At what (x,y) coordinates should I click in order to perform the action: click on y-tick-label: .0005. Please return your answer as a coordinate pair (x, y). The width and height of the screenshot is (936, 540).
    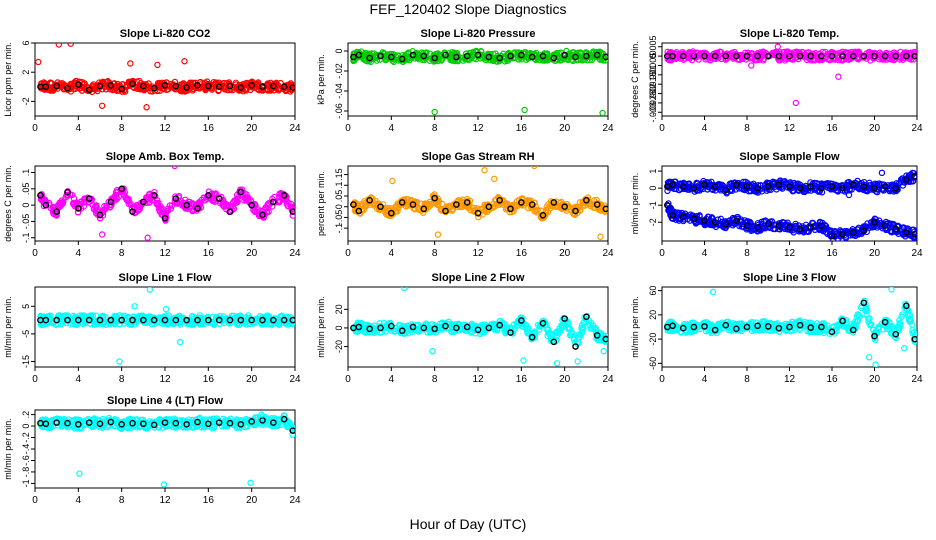
    Looking at the image, I should click on (653, 46).